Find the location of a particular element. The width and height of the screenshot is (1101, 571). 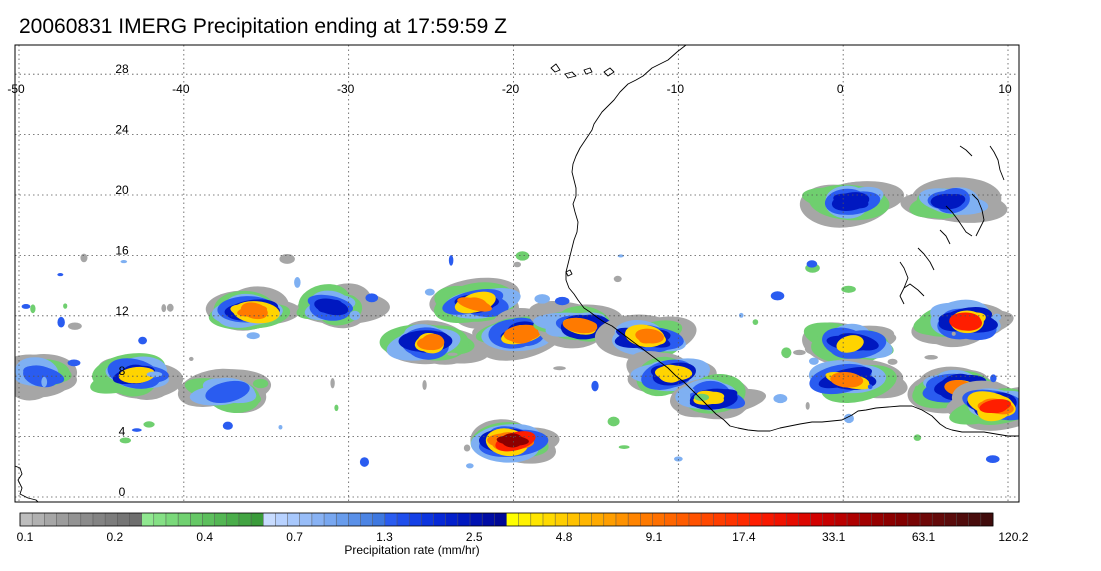

lon-tick-label: -10 is located at coordinates (676, 89).